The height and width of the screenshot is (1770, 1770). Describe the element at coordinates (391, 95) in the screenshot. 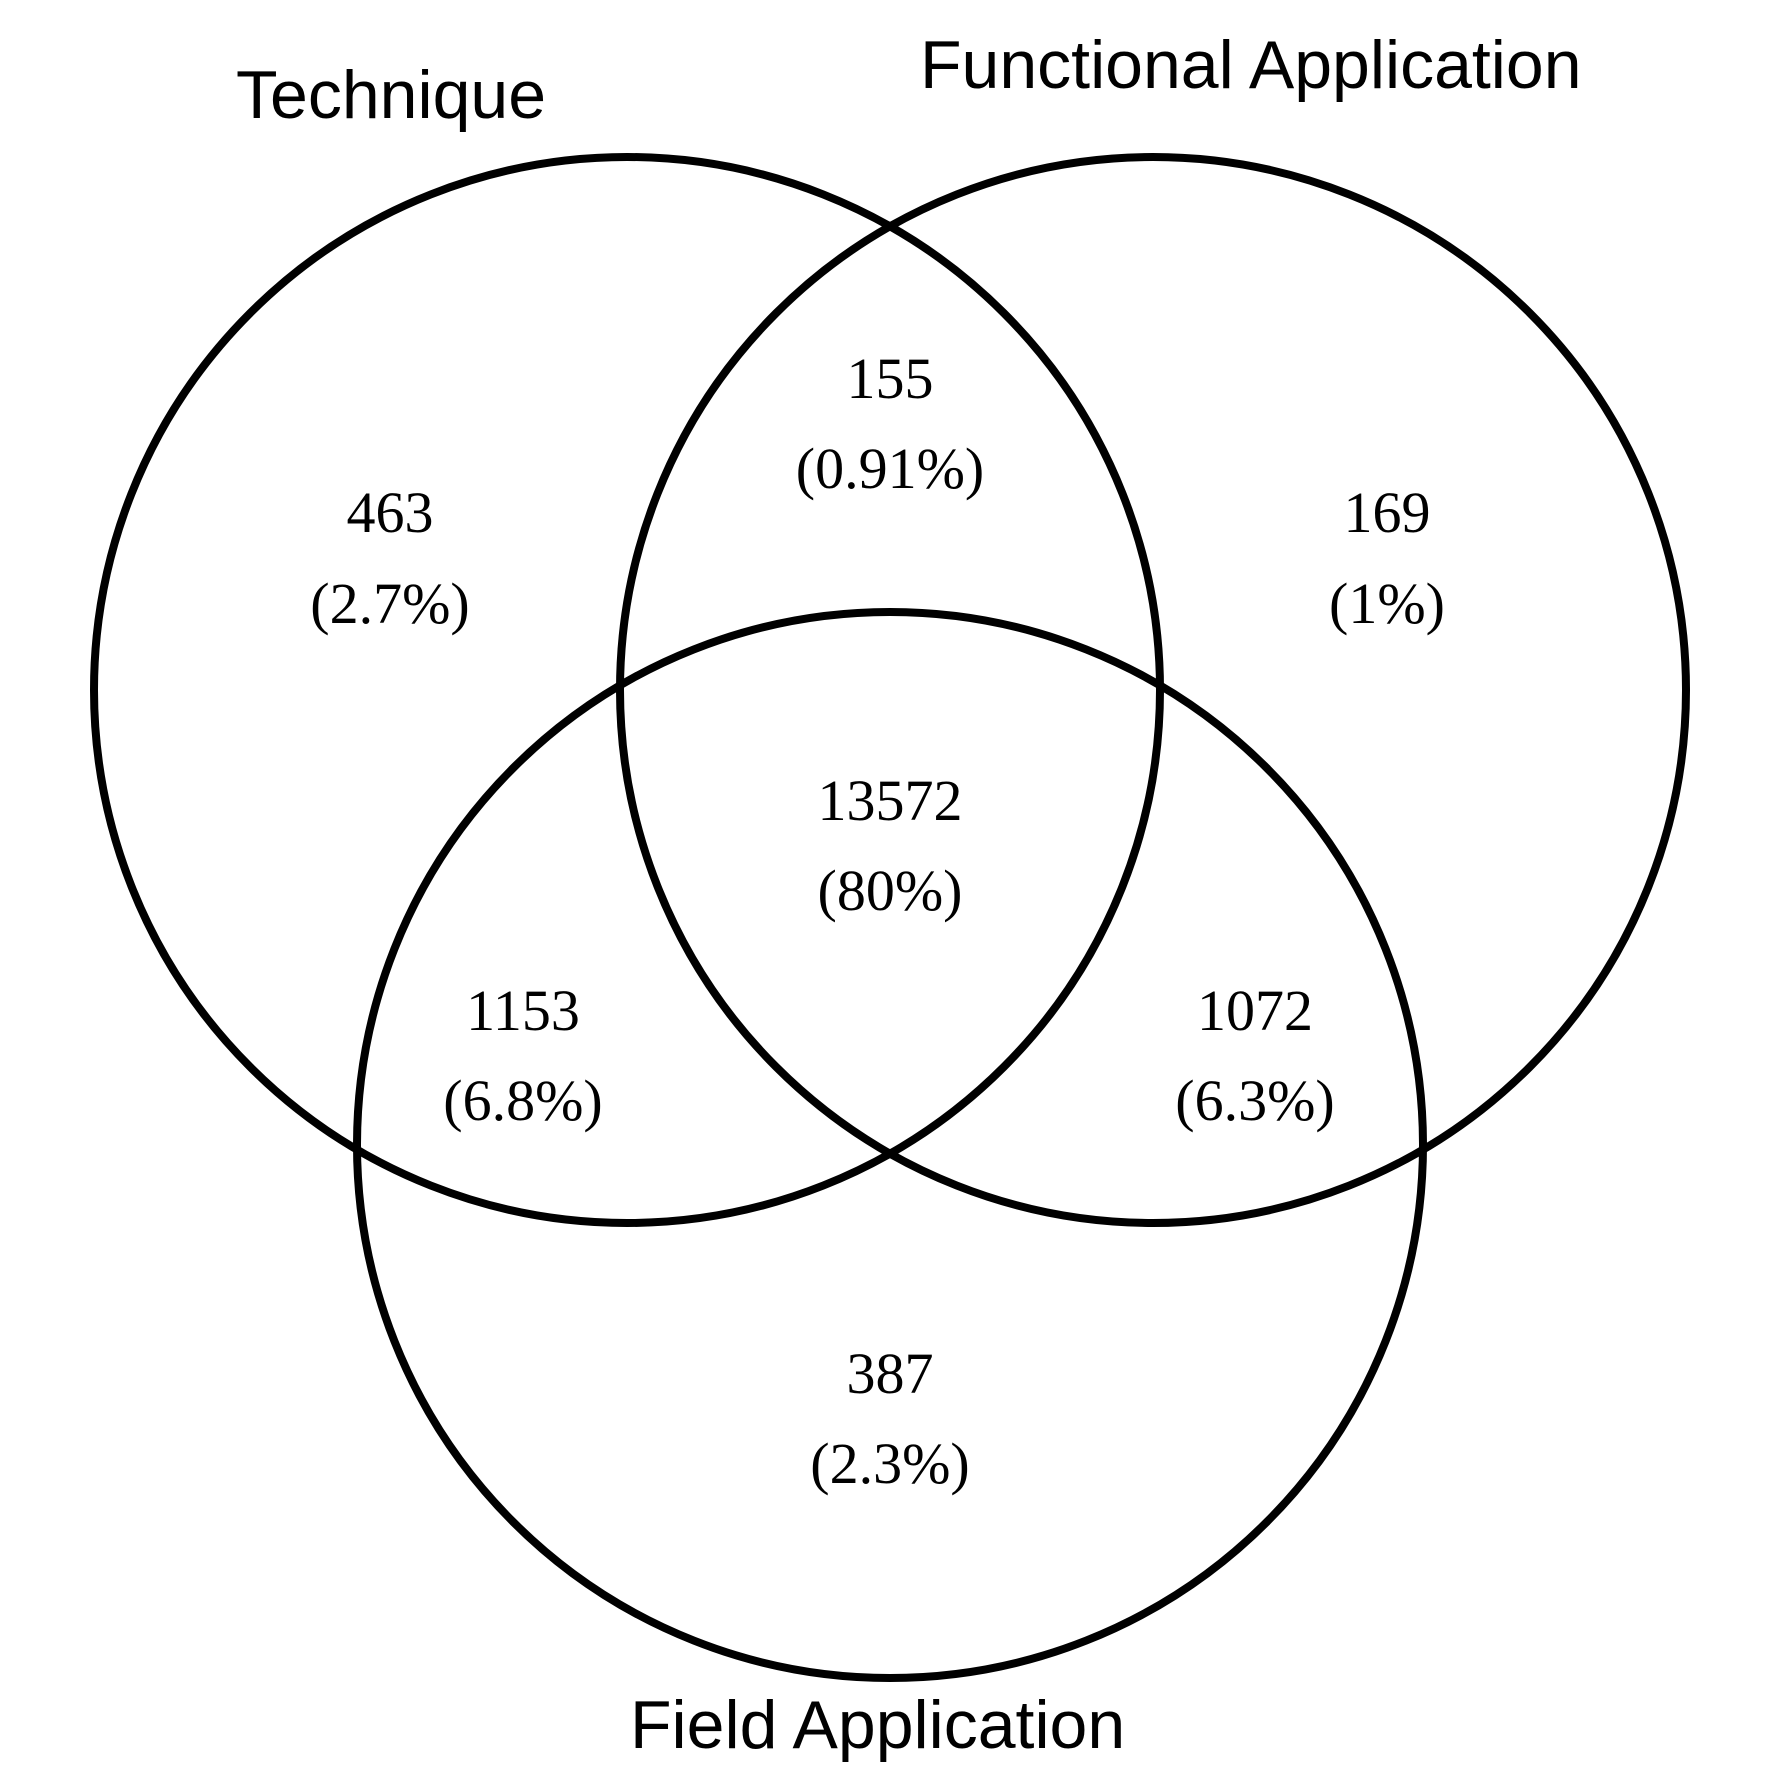

I see `technique-label: Technique` at that location.